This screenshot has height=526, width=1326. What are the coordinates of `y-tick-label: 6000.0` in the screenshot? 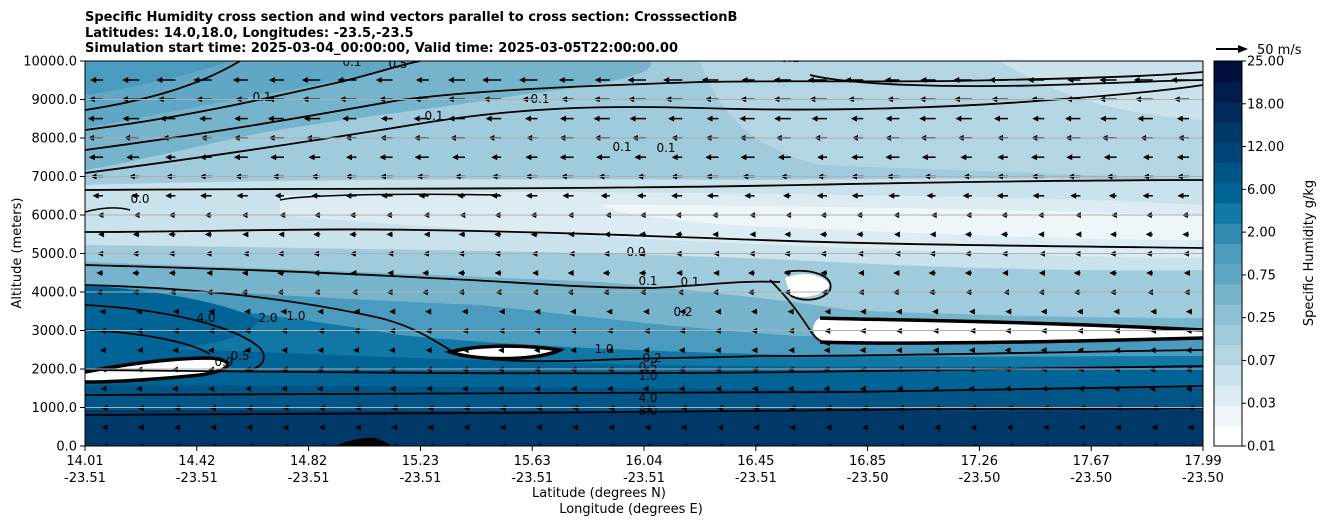 It's located at (55, 216).